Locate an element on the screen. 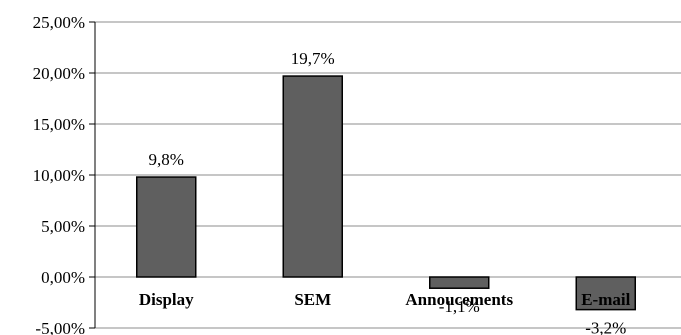  y-tick-label: 10,00% is located at coordinates (59, 175).